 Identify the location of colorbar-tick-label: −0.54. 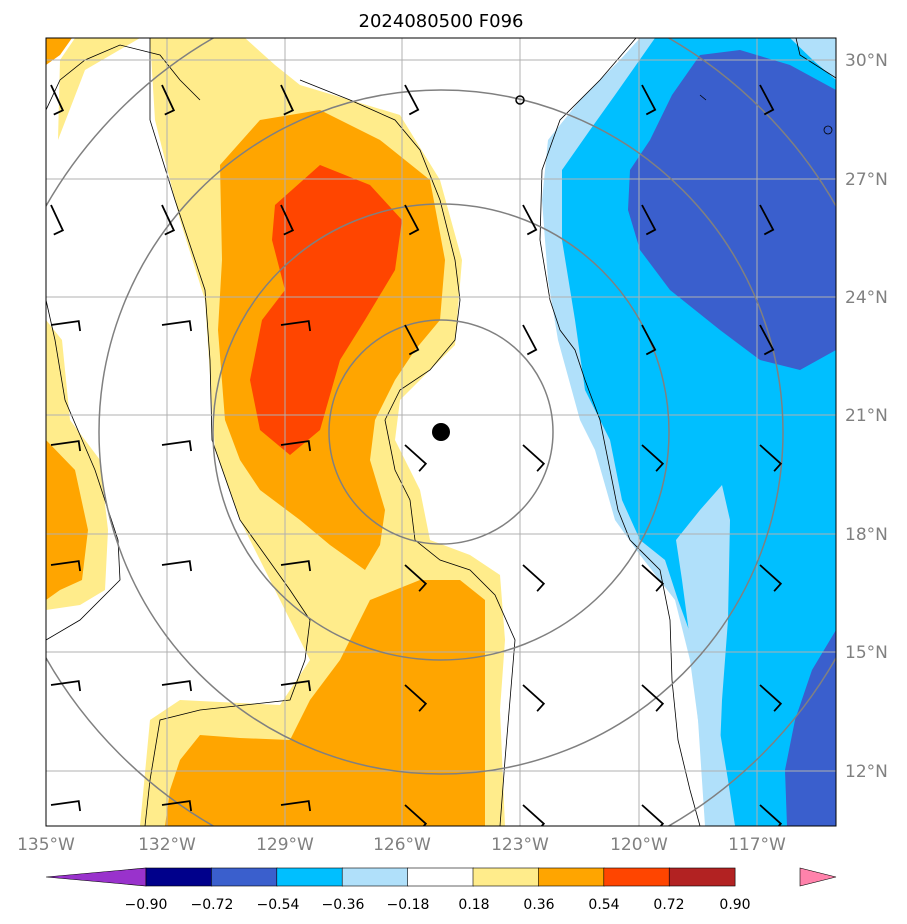
(278, 905).